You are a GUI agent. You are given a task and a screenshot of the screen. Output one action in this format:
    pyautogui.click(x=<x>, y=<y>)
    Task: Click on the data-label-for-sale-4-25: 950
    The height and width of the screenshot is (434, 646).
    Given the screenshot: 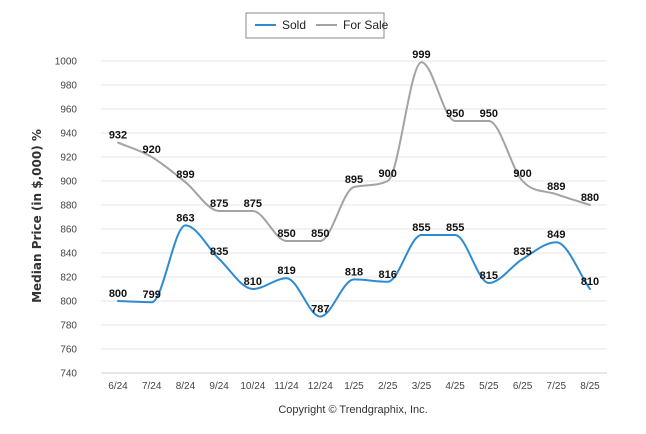 What is the action you would take?
    pyautogui.click(x=455, y=114)
    